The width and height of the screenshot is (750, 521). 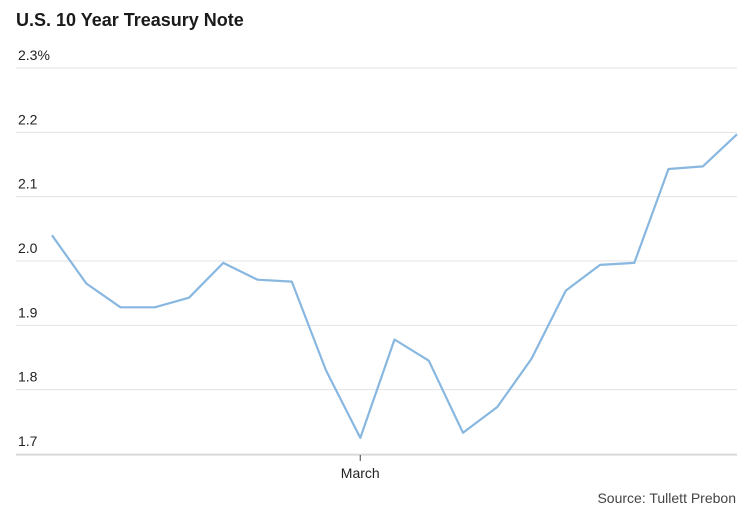 What do you see at coordinates (34, 55) in the screenshot?
I see `y-tick-label: 2.3%` at bounding box center [34, 55].